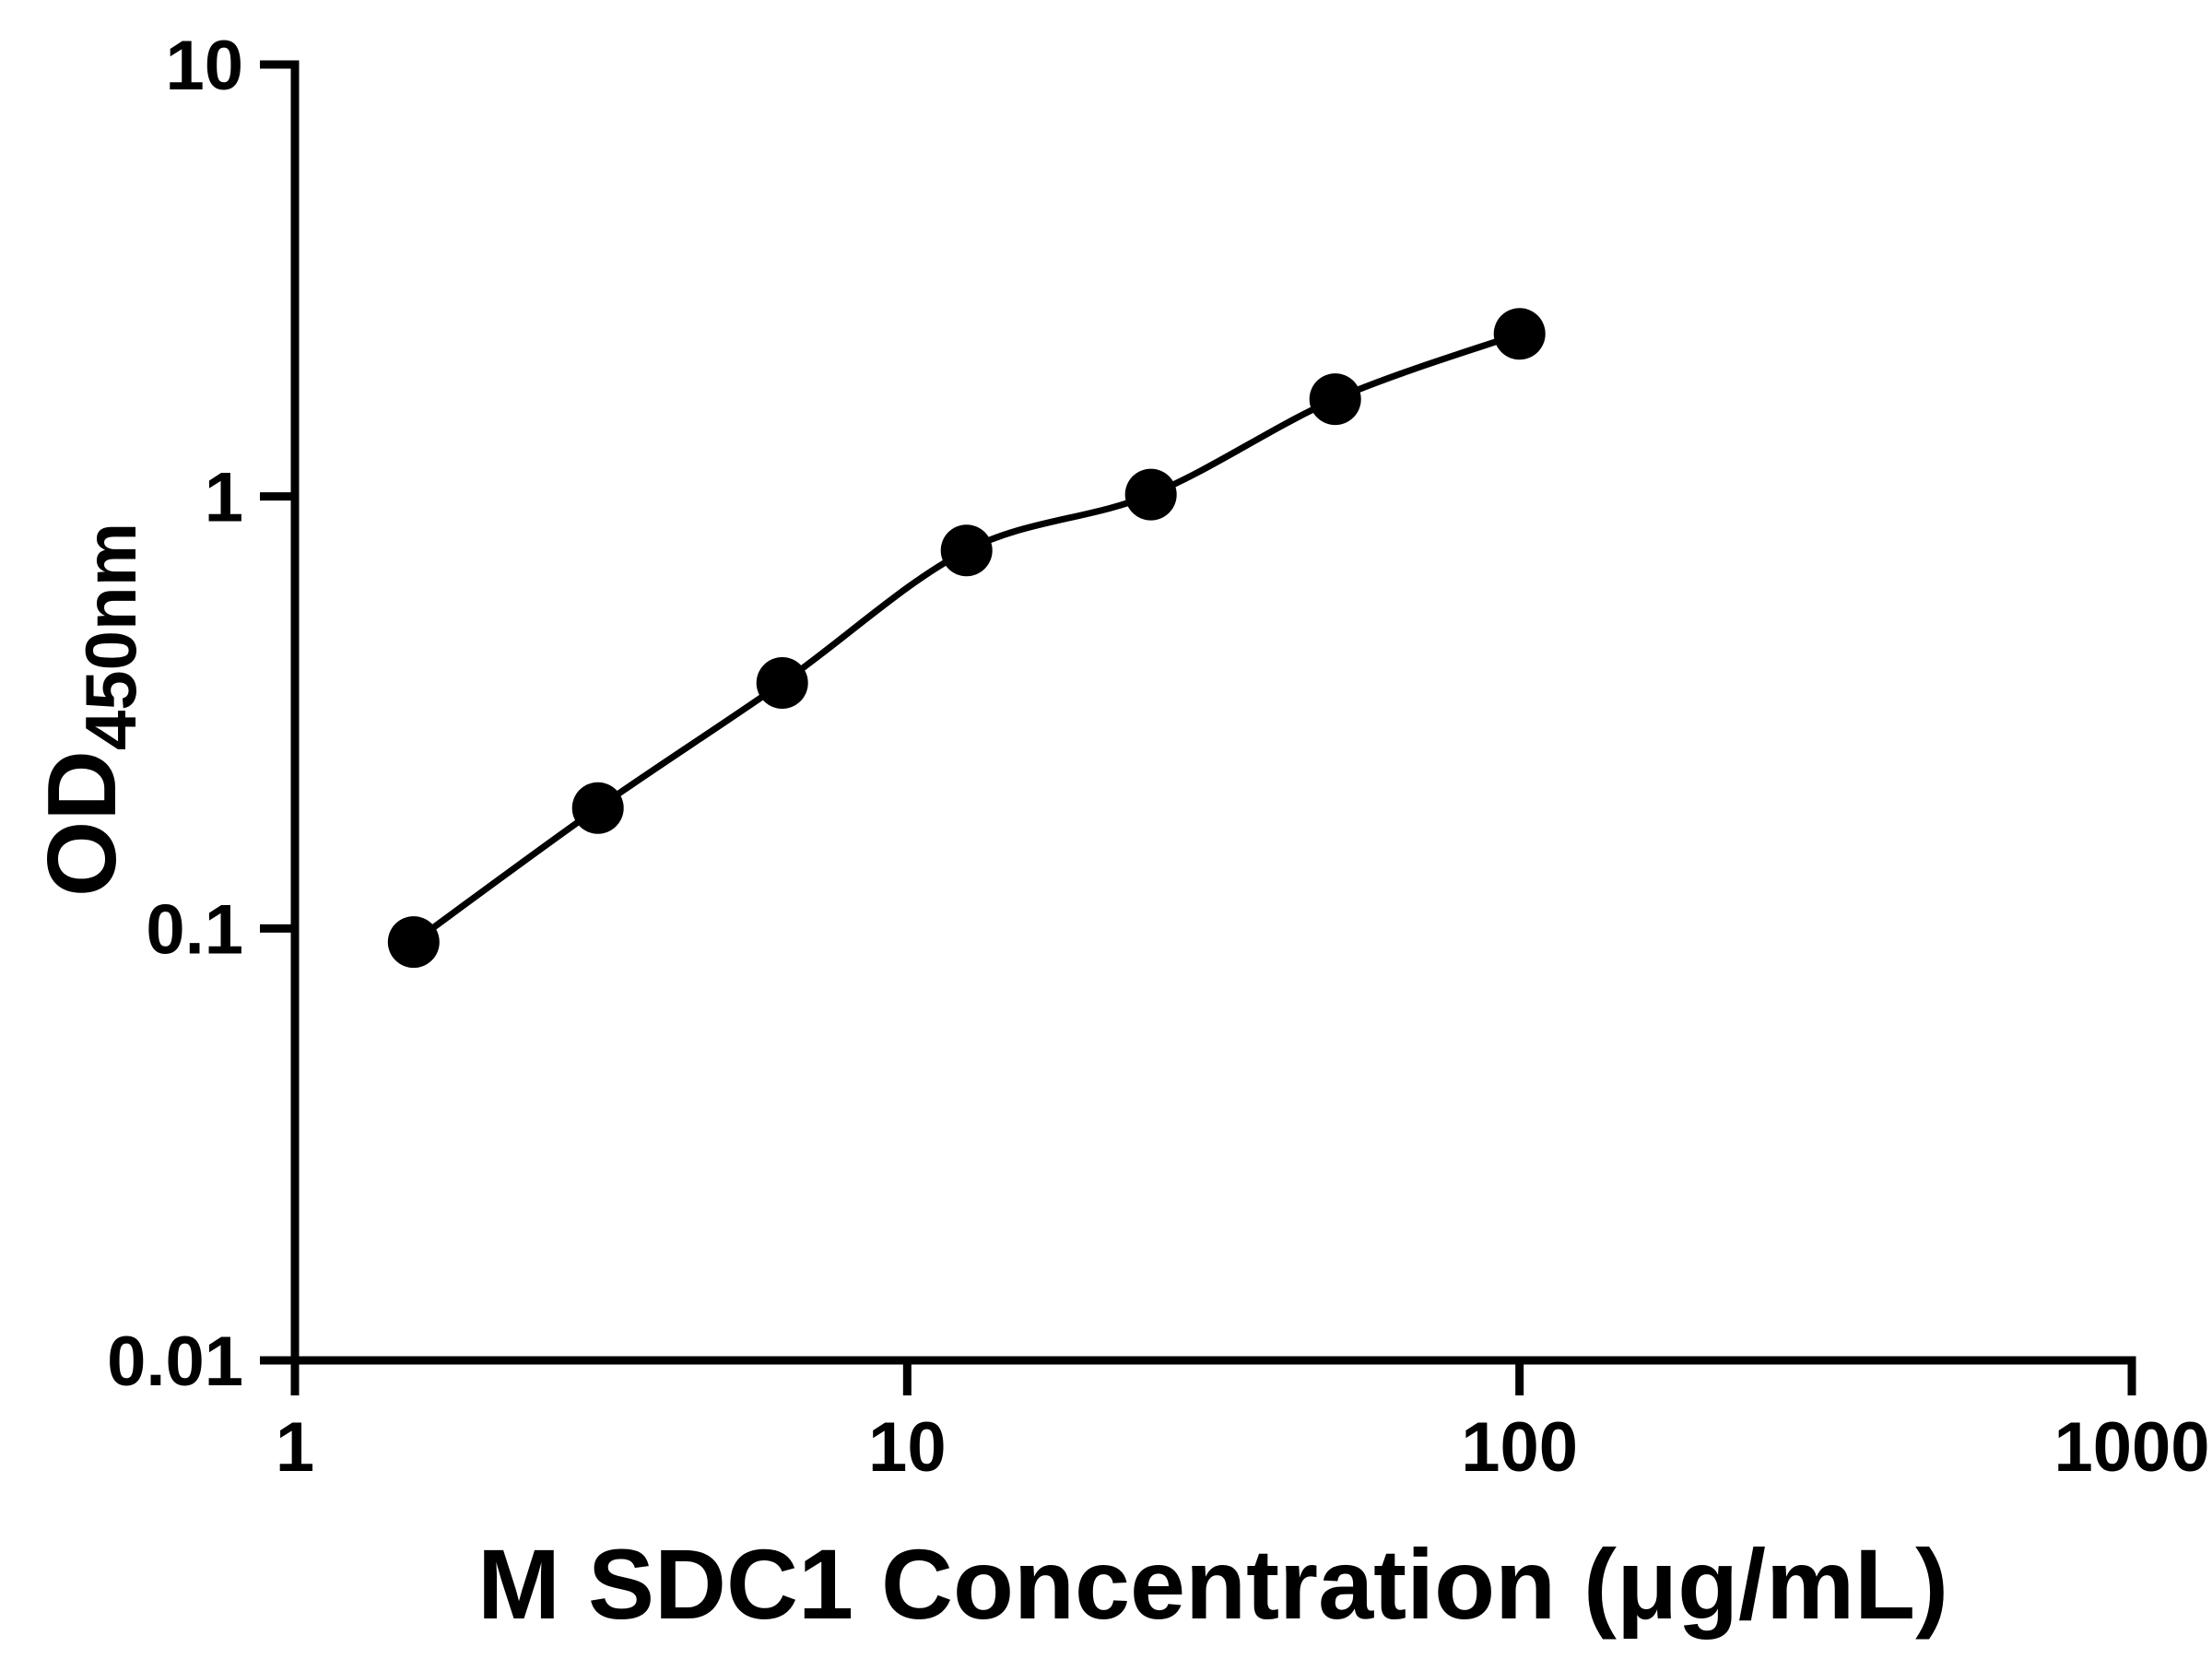 The image size is (2212, 1659). Describe the element at coordinates (1212, 1584) in the screenshot. I see `x-axis-title: M SDC1 Concentration (μg/mL)` at that location.